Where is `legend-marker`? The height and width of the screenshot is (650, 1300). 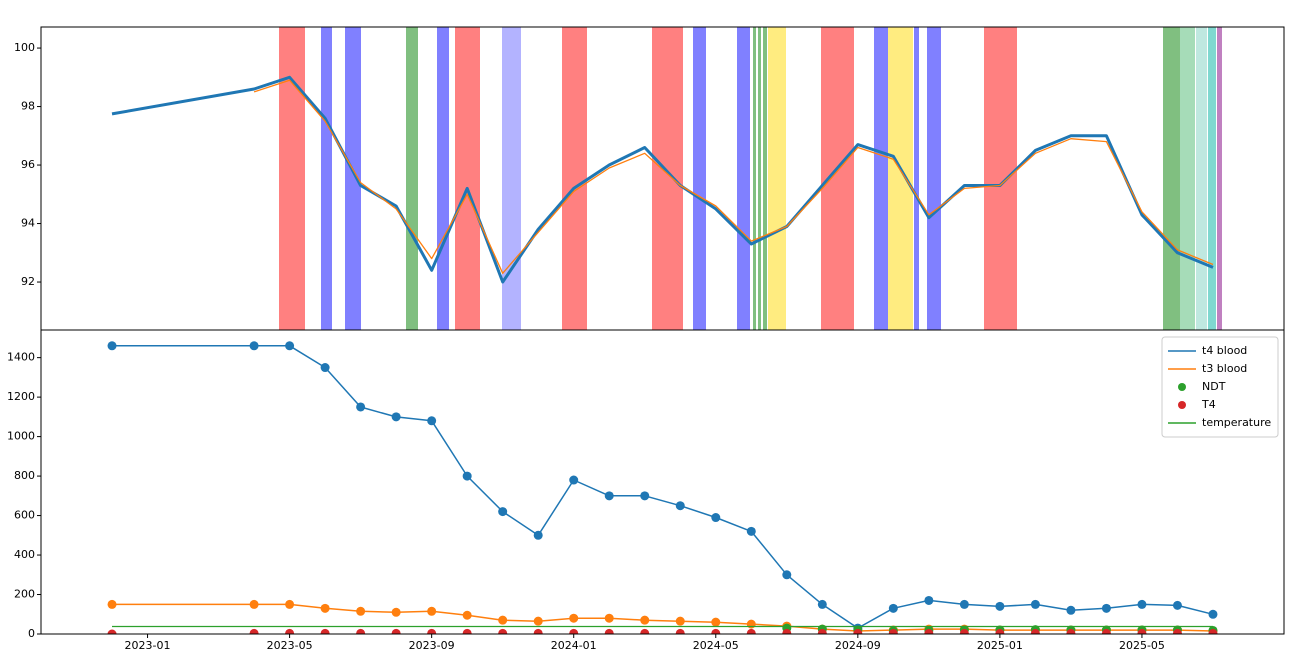
legend-marker is located at coordinates (1182, 387).